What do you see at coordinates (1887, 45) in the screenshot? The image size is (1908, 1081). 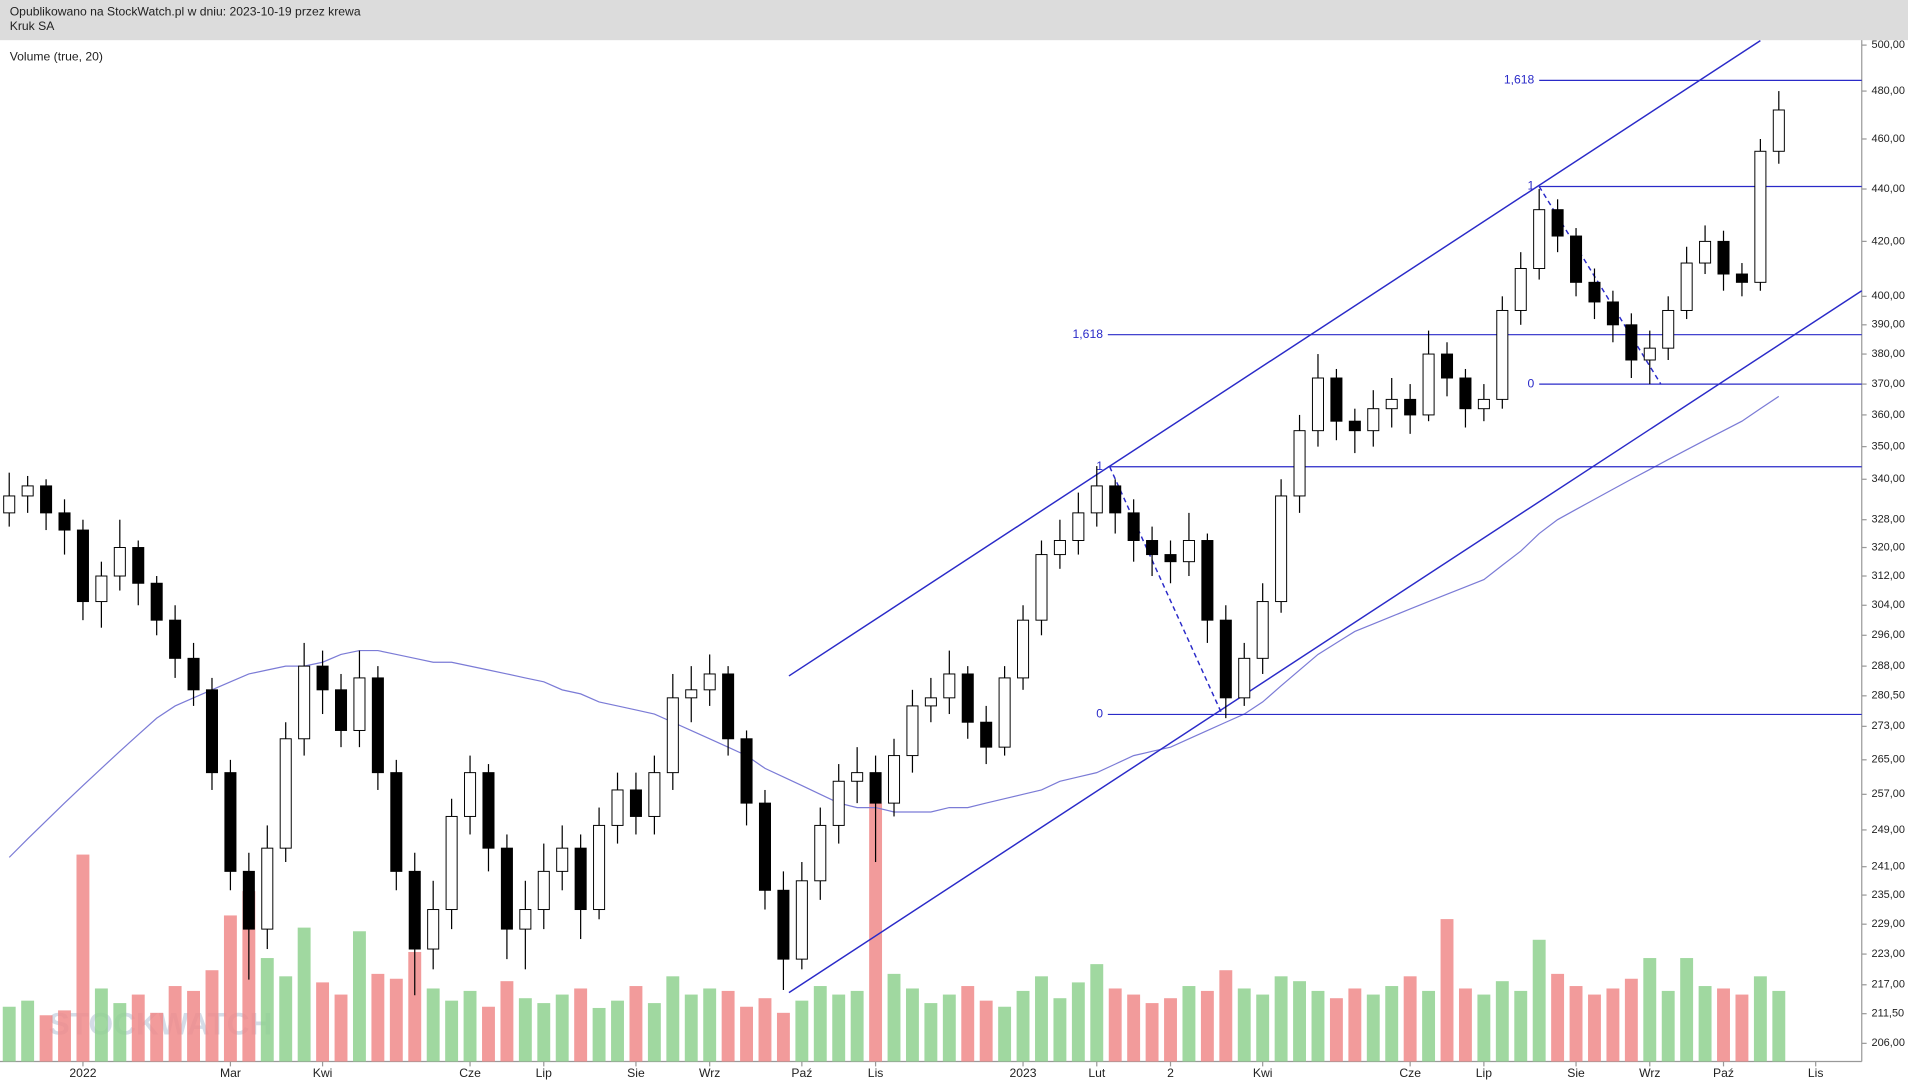 I see `y-tick-label: 500,00` at bounding box center [1887, 45].